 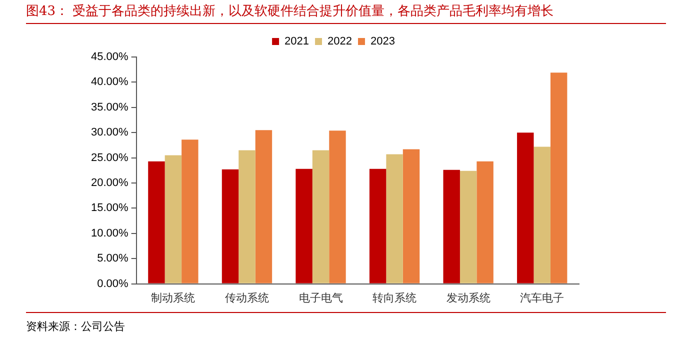 What do you see at coordinates (113, 284) in the screenshot?
I see `y-tick-label: 0.00%` at bounding box center [113, 284].